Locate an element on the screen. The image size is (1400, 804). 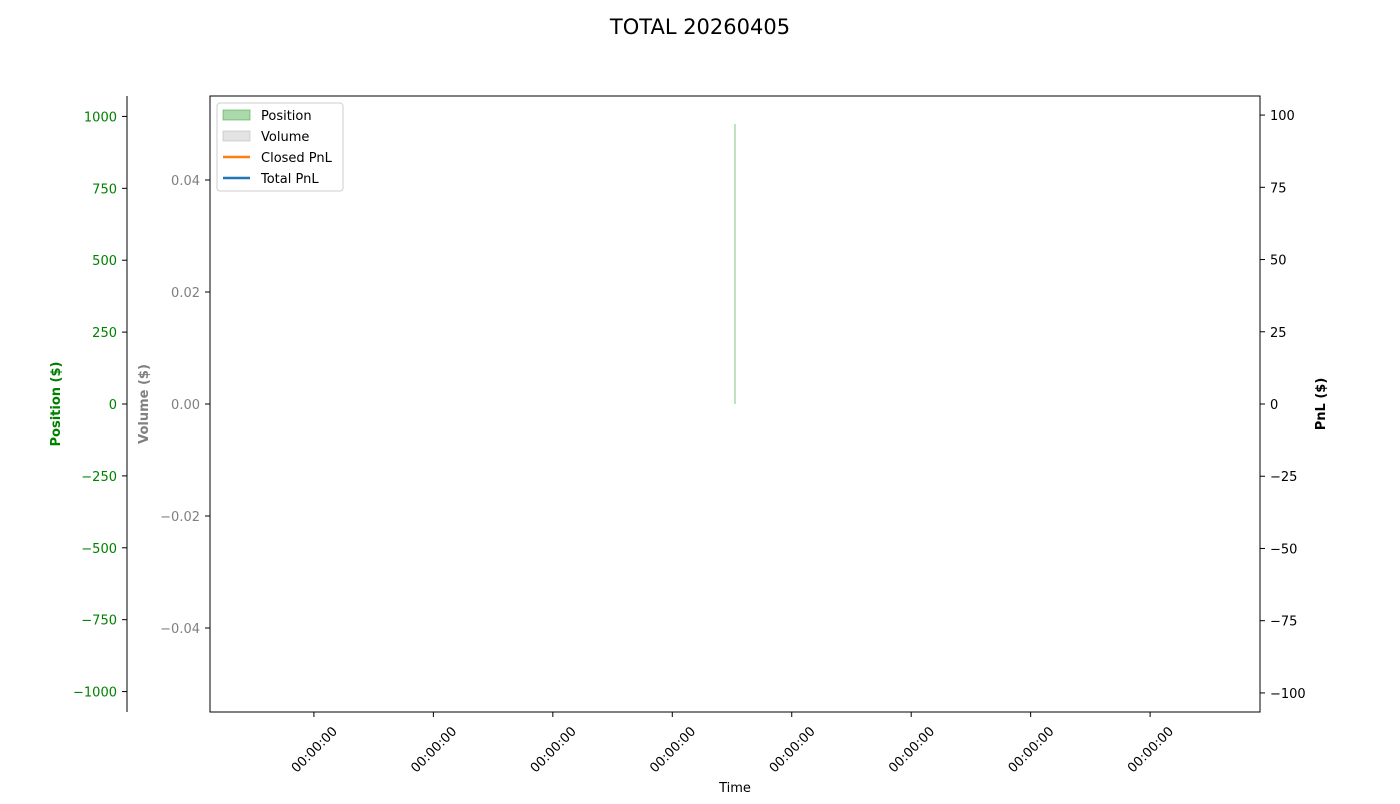
legend-label: Total PnL is located at coordinates (289, 179).